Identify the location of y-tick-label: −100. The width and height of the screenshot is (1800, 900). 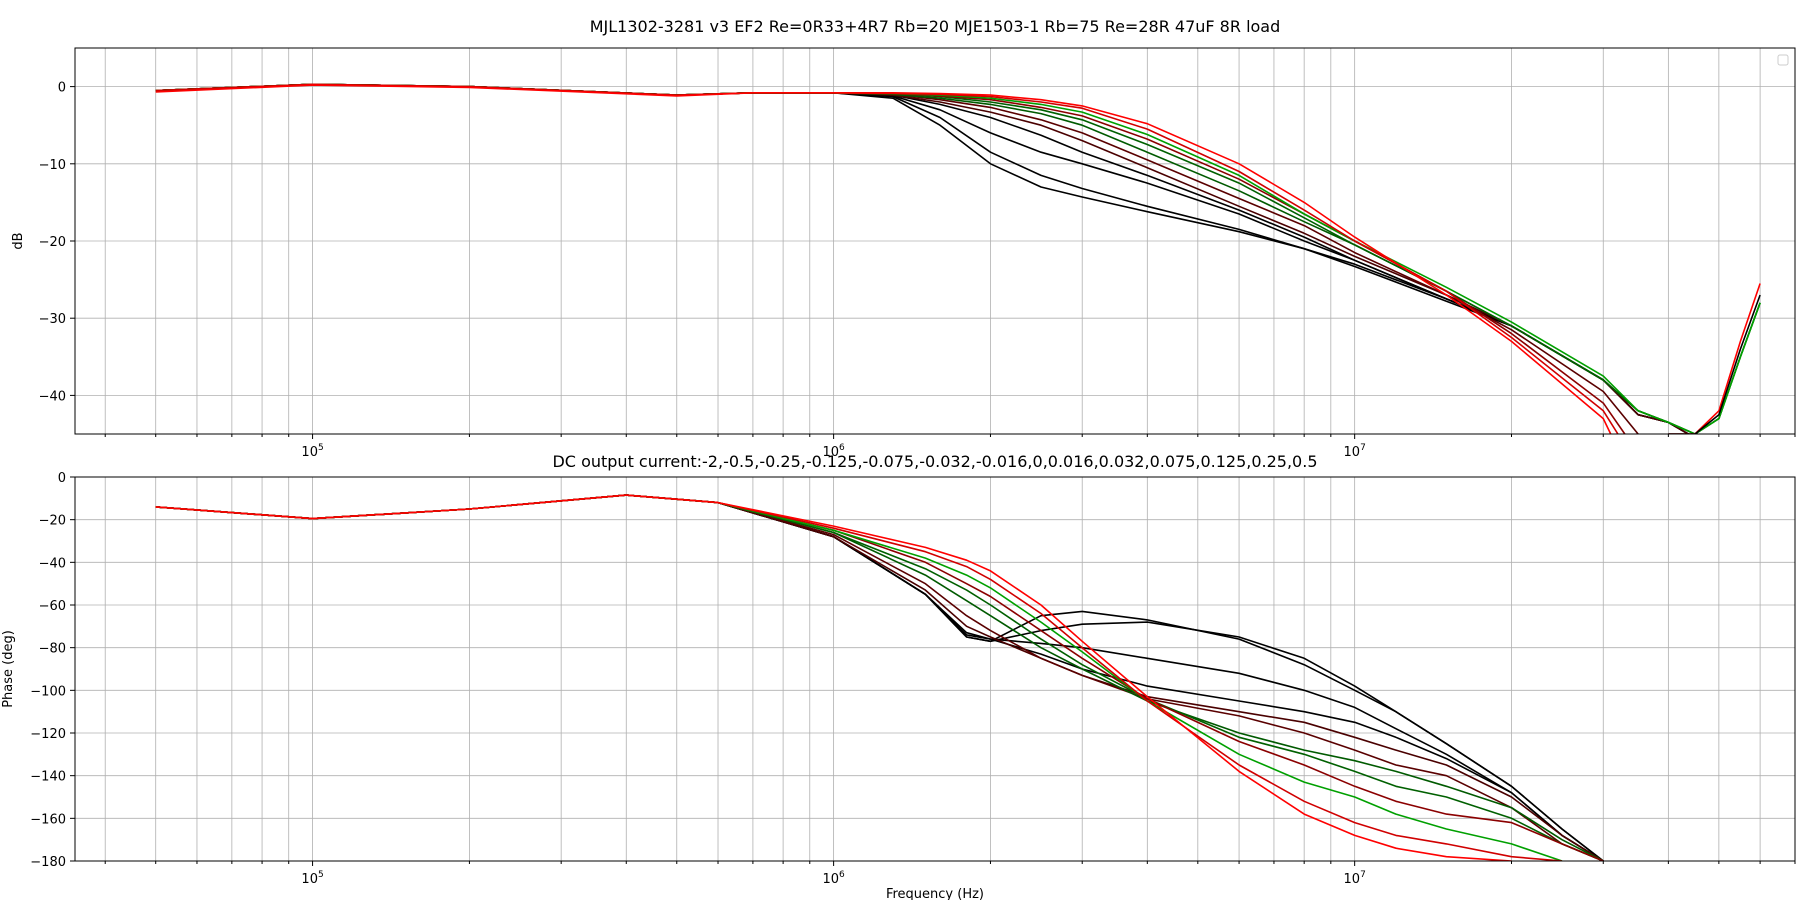
(48, 691).